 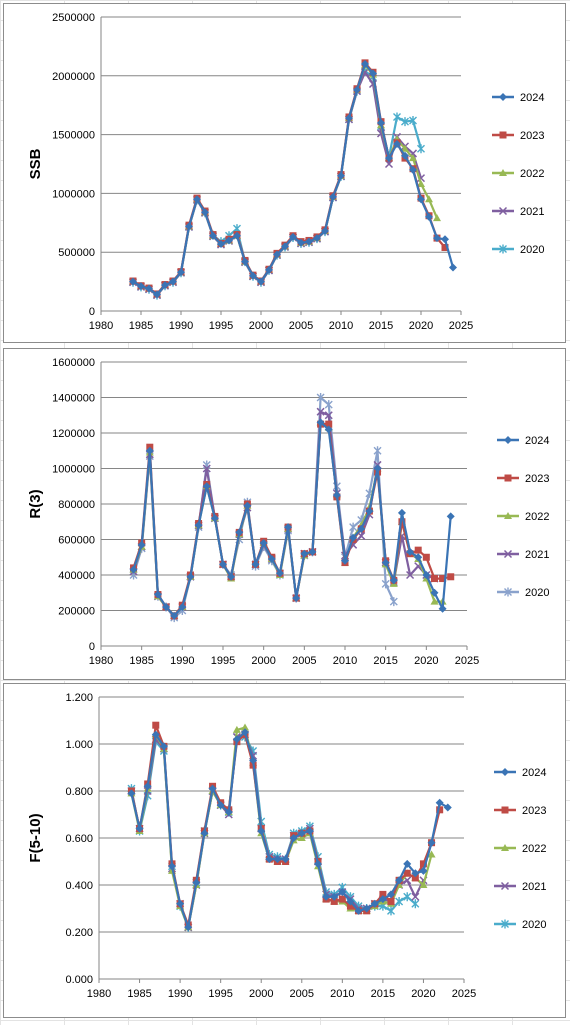 I want to click on y-tick-label: 0.200, so click(x=79, y=933).